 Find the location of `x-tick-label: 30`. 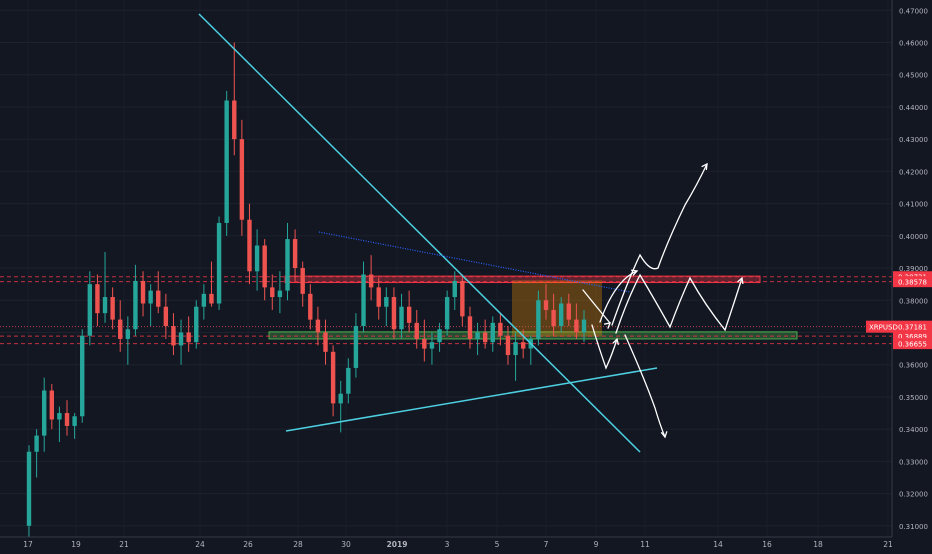

x-tick-label: 30 is located at coordinates (346, 544).